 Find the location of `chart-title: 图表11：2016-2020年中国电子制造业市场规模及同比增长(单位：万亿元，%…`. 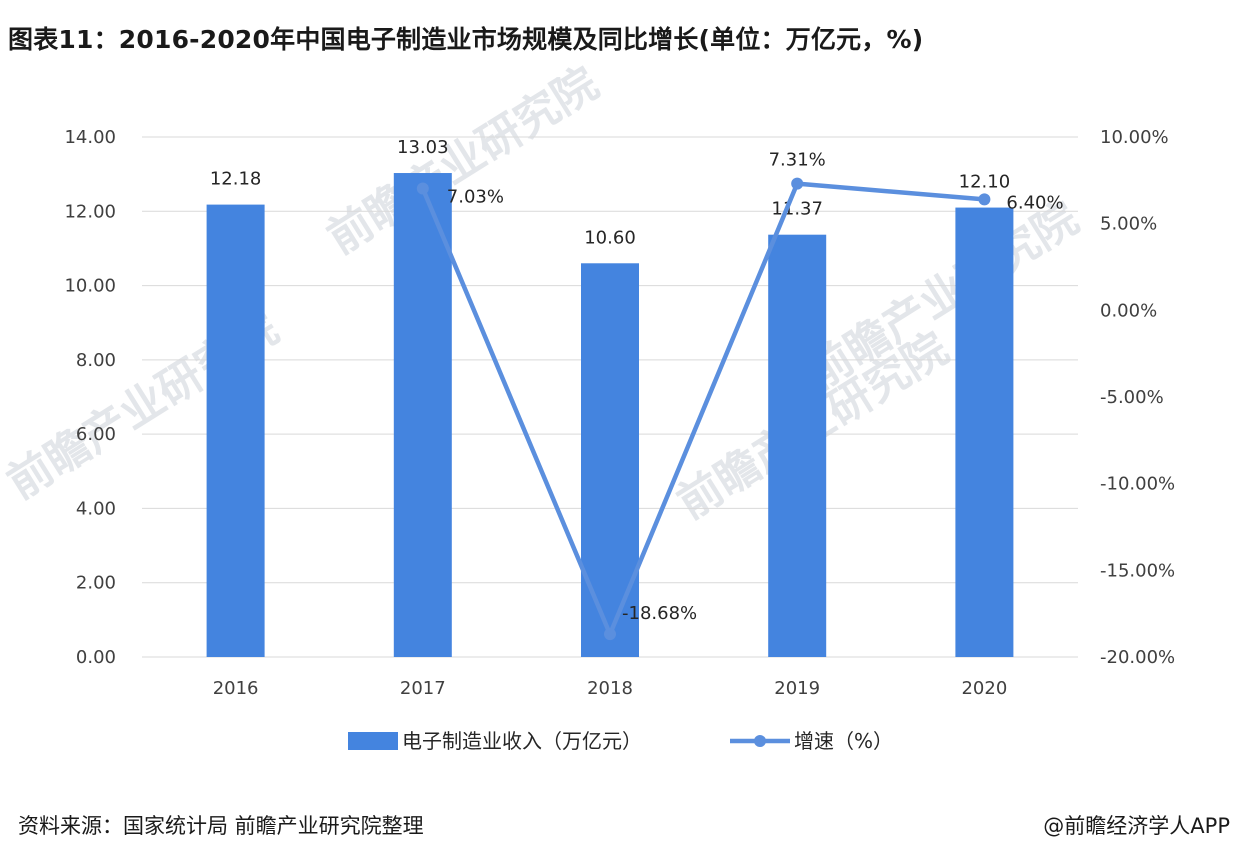

chart-title: 图表11：2016-2020年中国电子制造业市场规模及同比增长(单位：万亿元，%… is located at coordinates (466, 39).